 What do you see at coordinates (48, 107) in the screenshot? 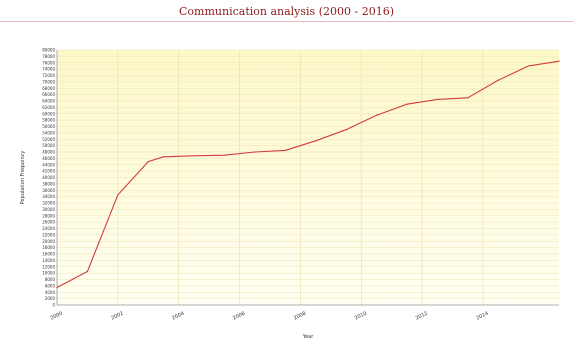
I see `y-tick-label: 62000` at bounding box center [48, 107].